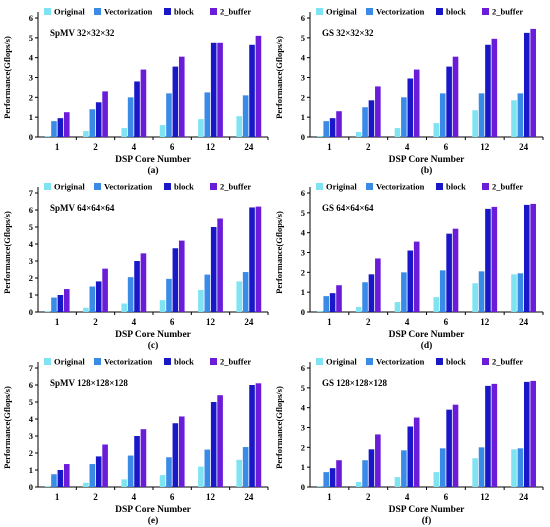  Describe the element at coordinates (152, 170) in the screenshot. I see `panel-label: (a)` at that location.